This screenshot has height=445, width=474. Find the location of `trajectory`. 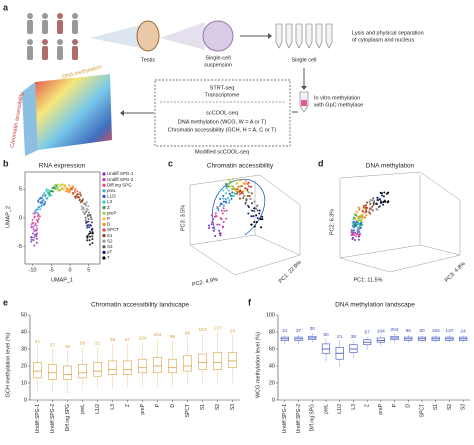

trajectory is located at coordinates (239, 207).